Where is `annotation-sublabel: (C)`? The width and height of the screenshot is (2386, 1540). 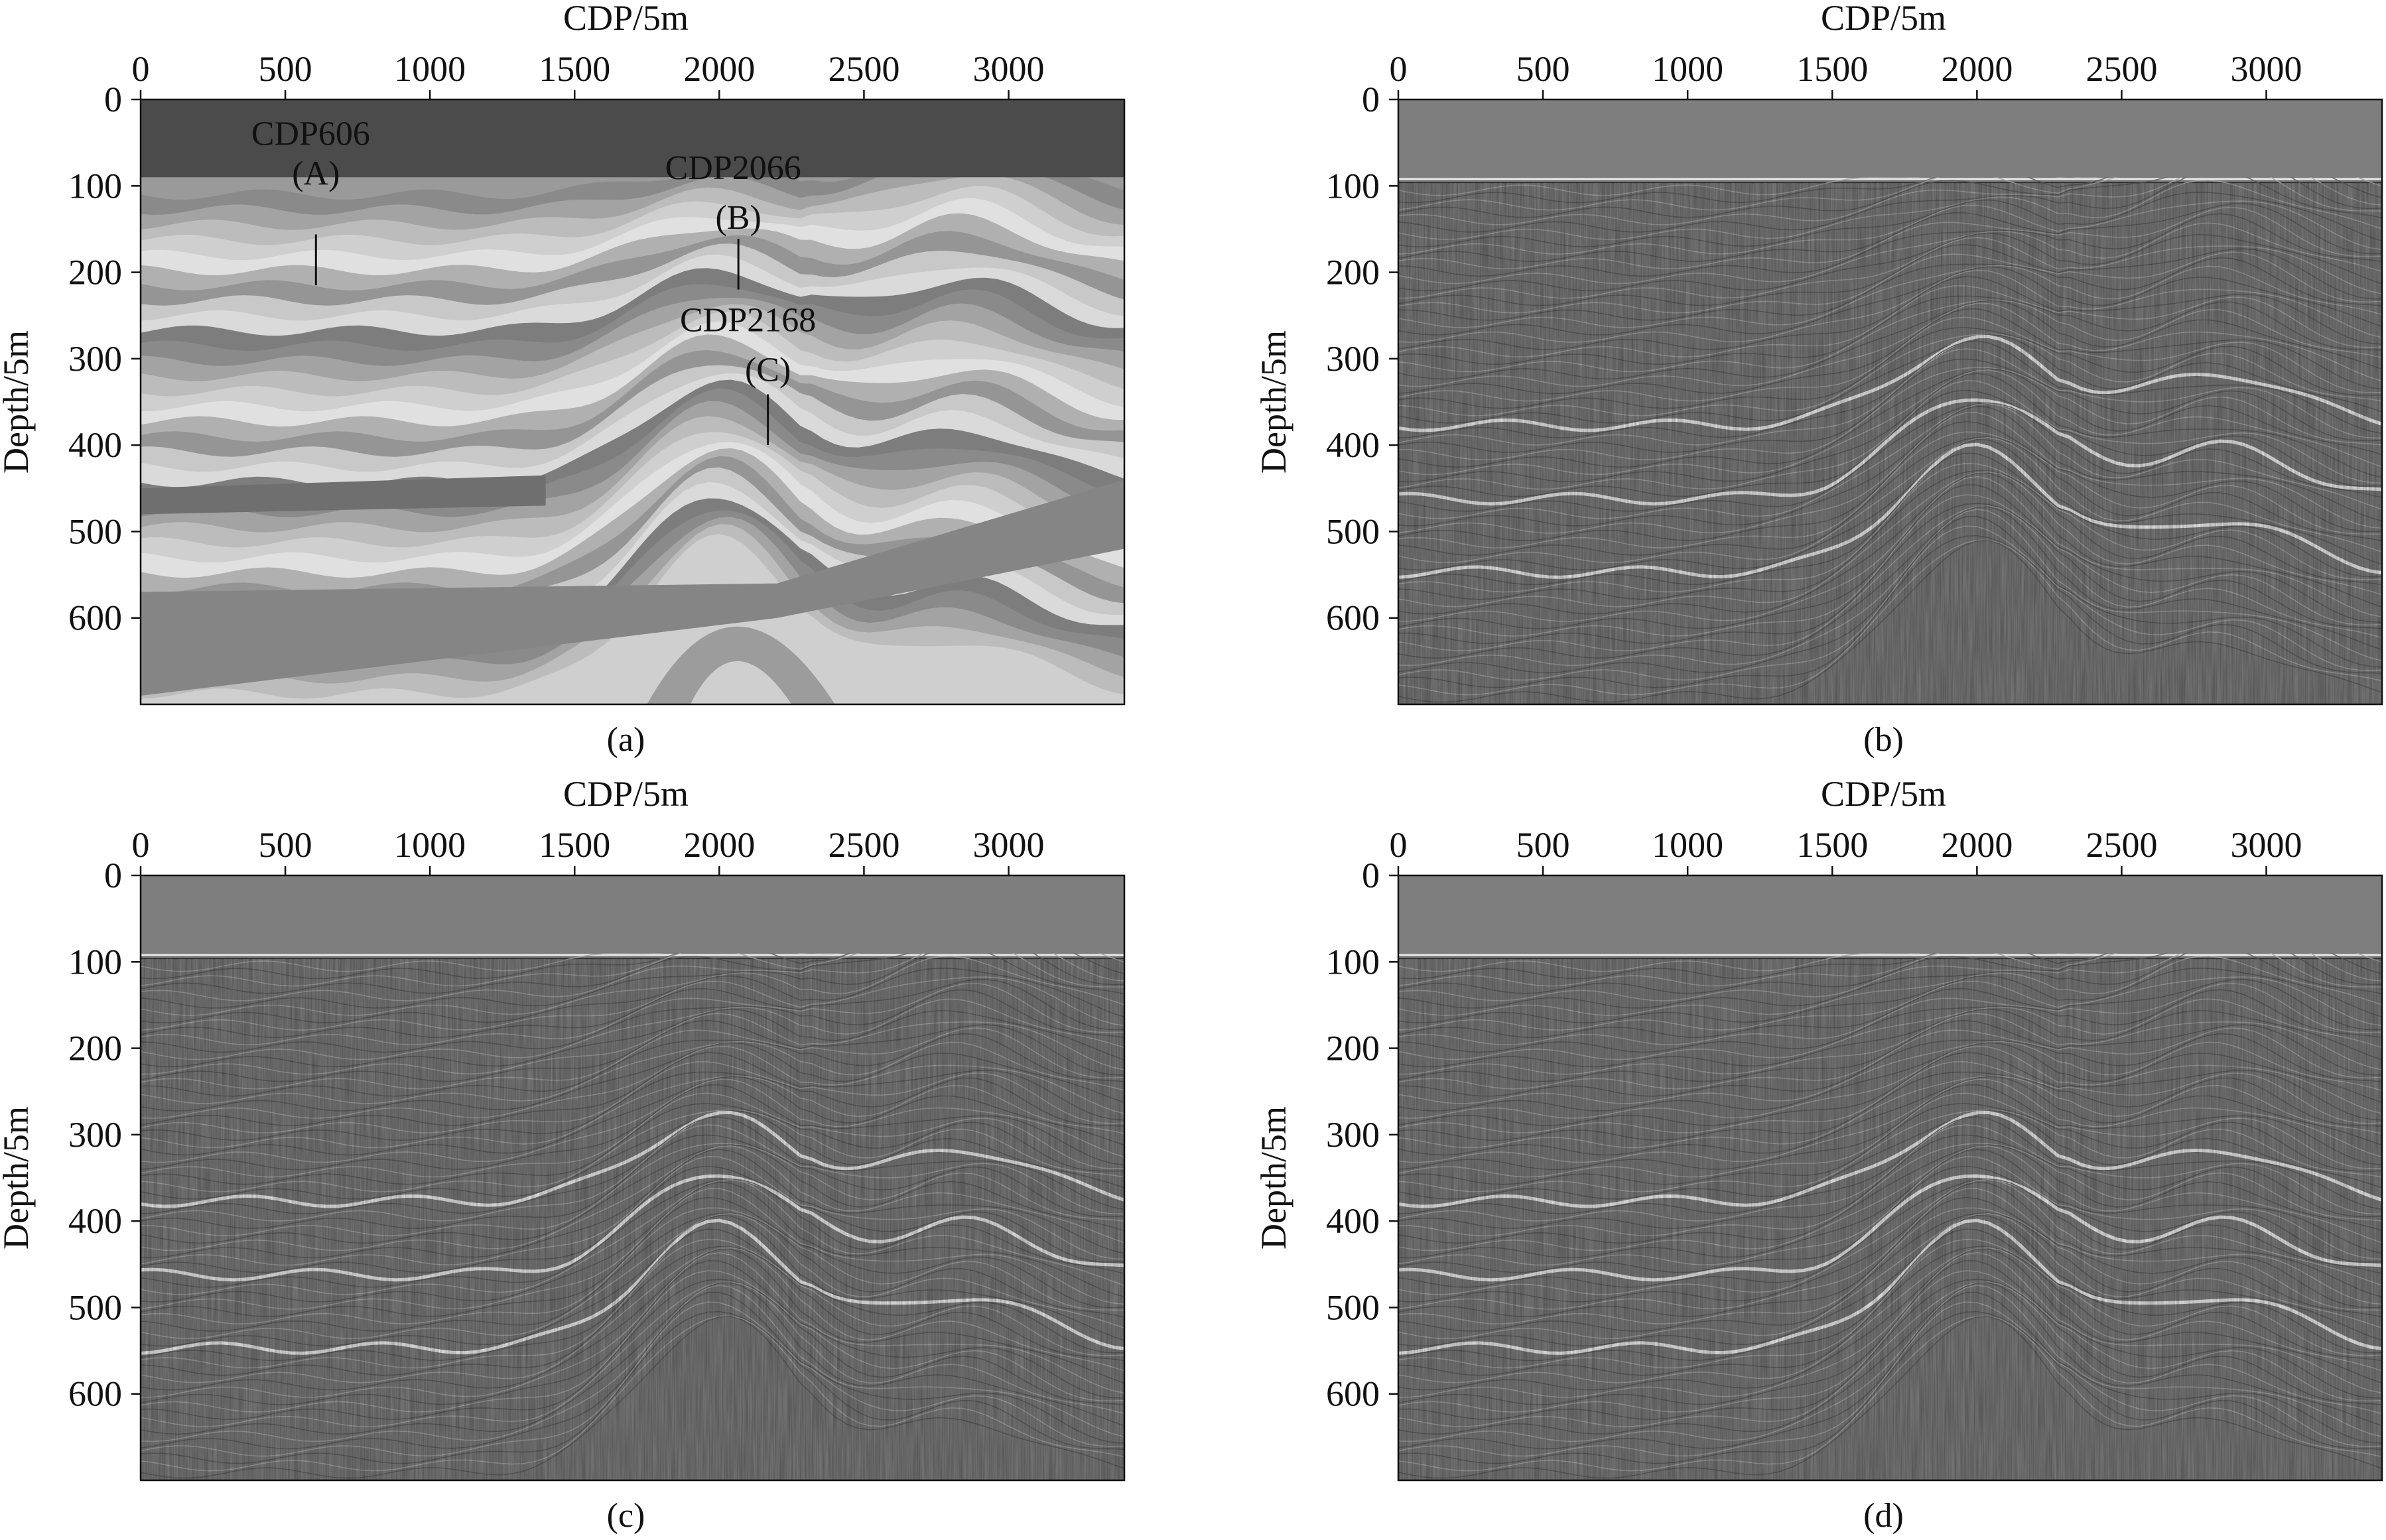
annotation-sublabel: (C) is located at coordinates (768, 370).